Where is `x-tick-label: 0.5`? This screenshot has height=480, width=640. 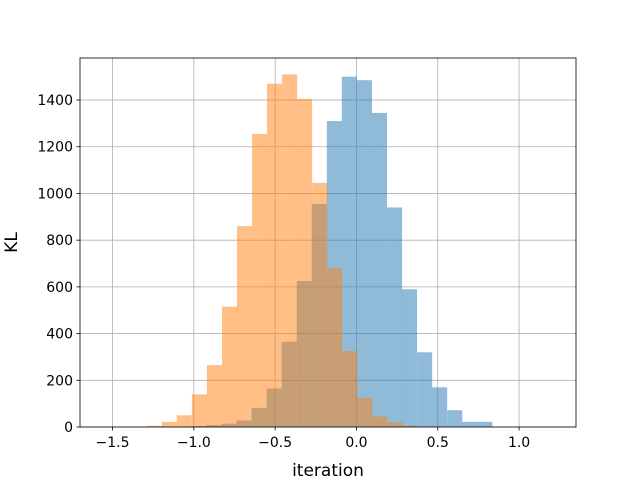 x-tick-label: 0.5 is located at coordinates (438, 443).